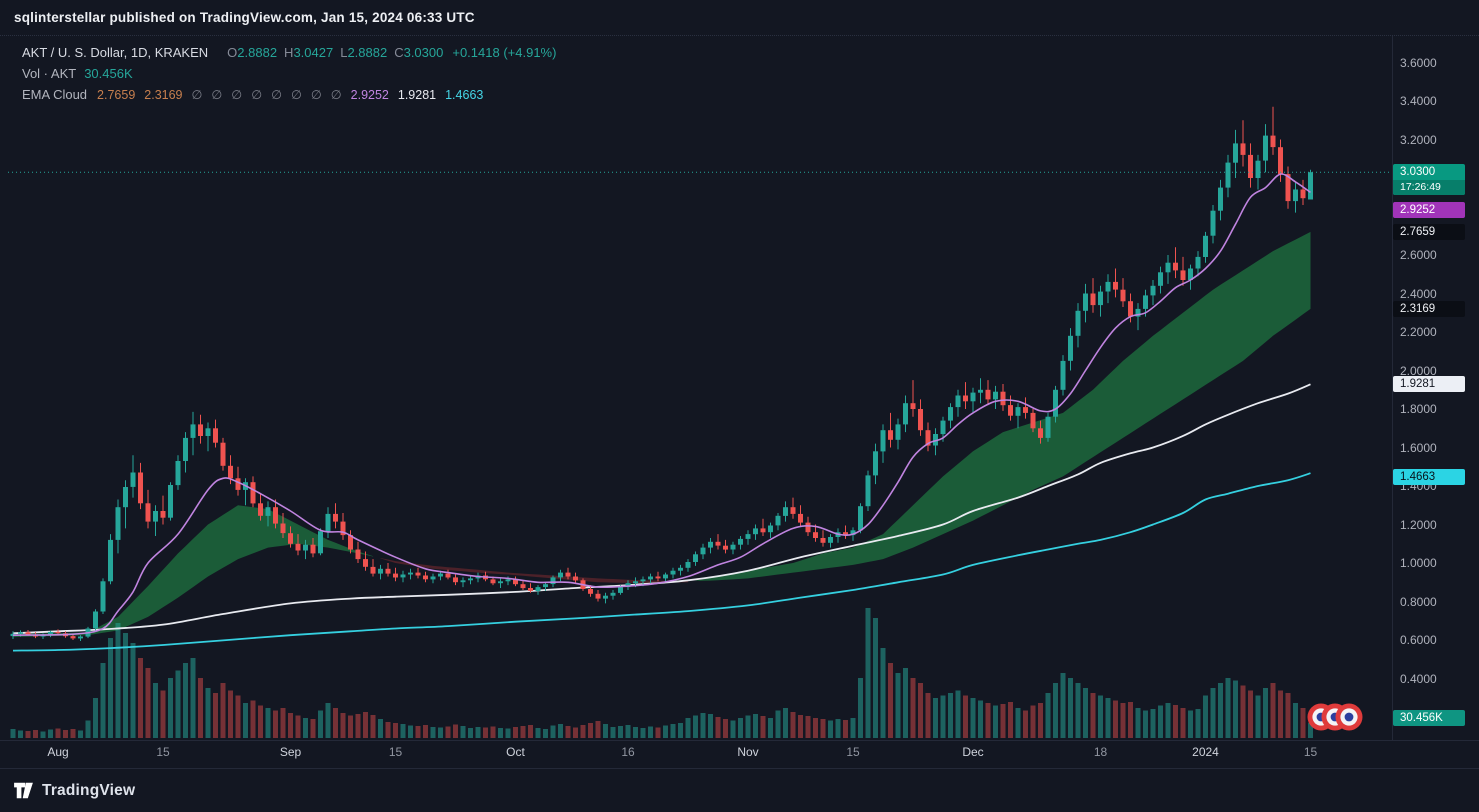  What do you see at coordinates (399, 52) in the screenshot?
I see `ohlc-label: C` at bounding box center [399, 52].